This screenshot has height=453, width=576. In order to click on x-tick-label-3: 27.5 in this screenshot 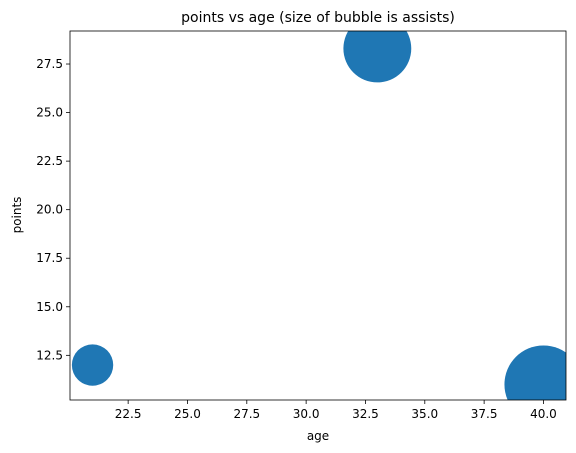, I will do `click(246, 414)`.